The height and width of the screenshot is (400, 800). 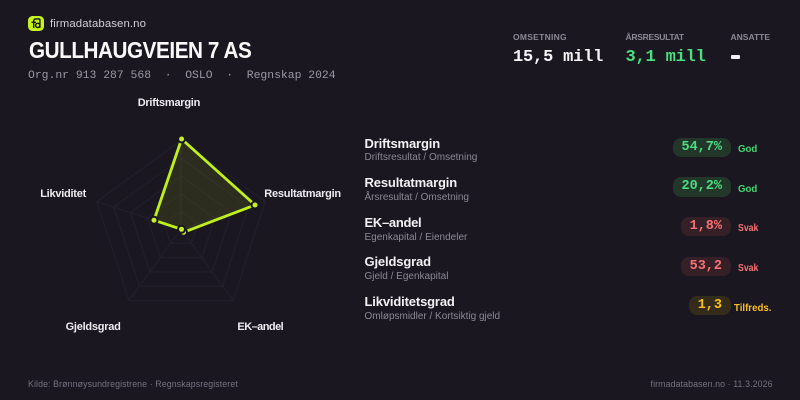 I want to click on svg-text: Resultatmargin, so click(x=302, y=194).